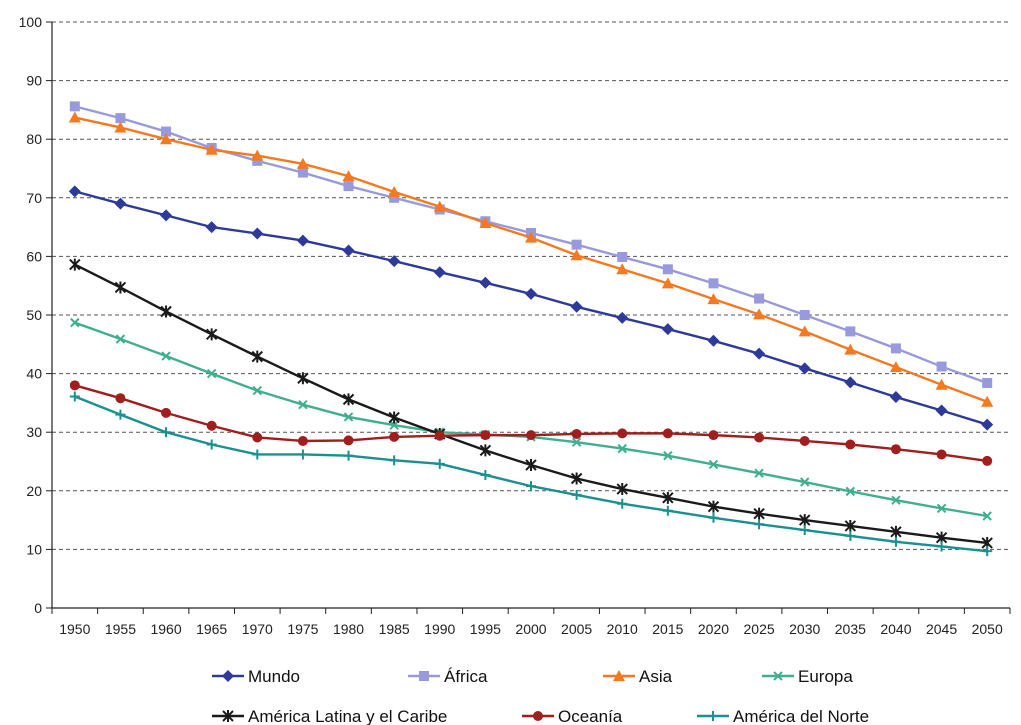  What do you see at coordinates (638, 676) in the screenshot?
I see `legend-item-asia: Asia` at bounding box center [638, 676].